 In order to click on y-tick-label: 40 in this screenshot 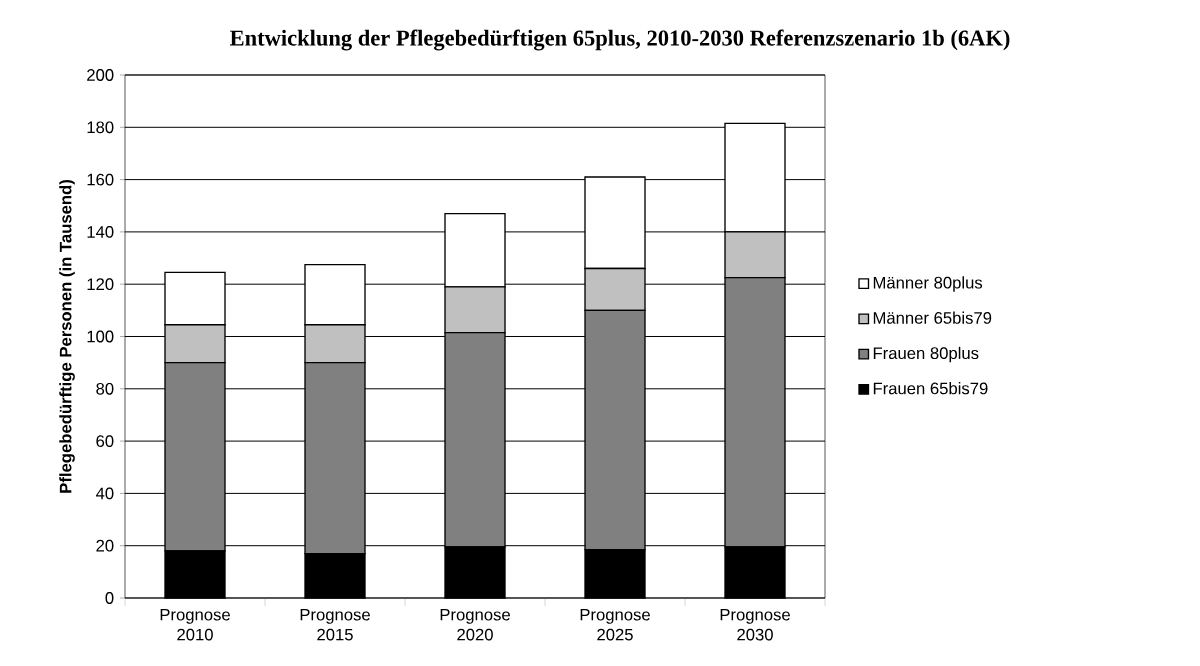, I will do `click(104, 493)`.